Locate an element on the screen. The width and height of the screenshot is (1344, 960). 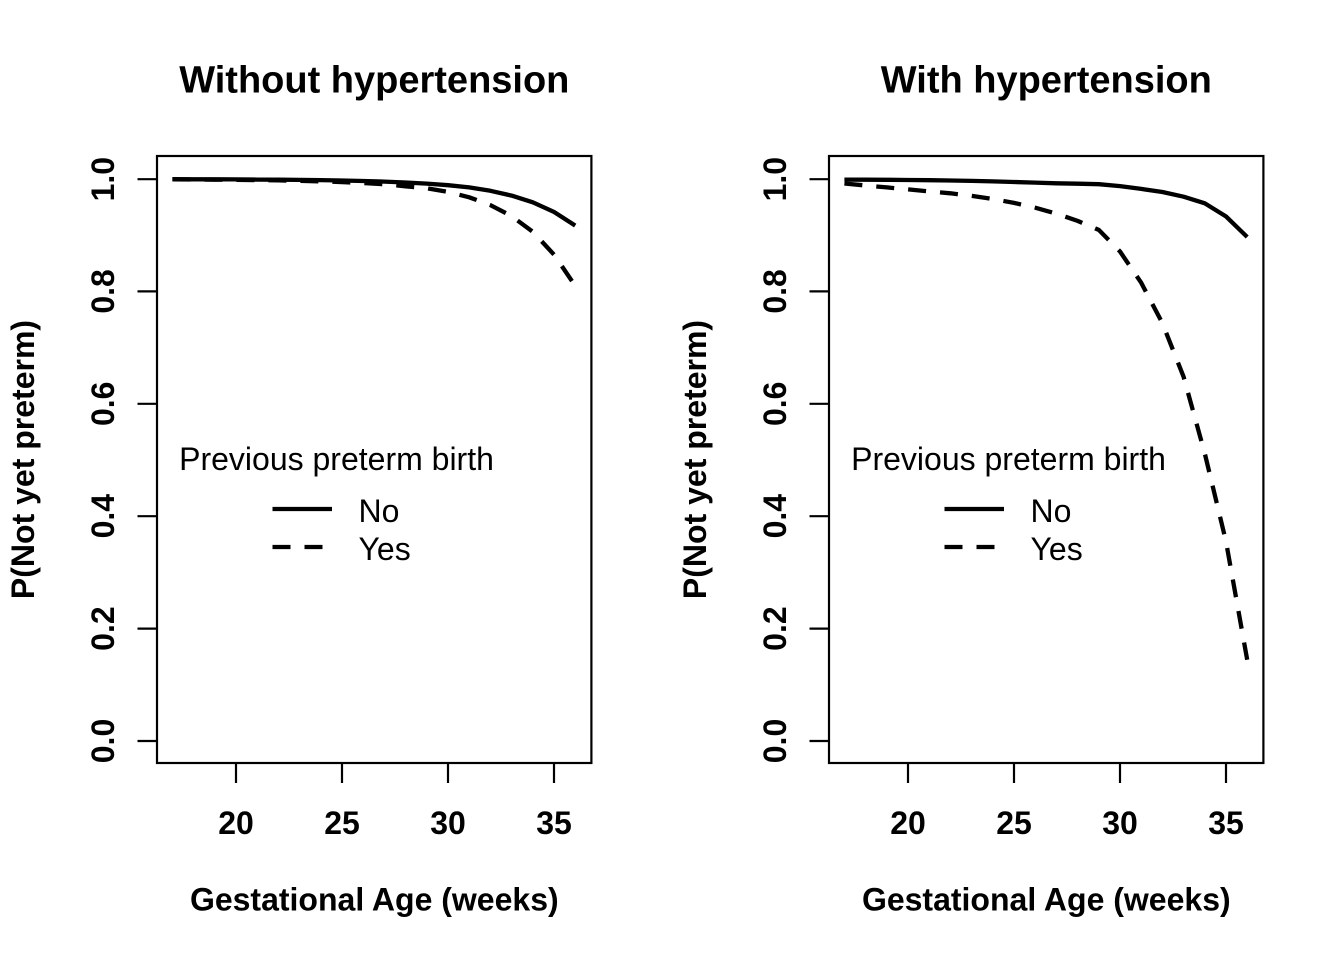
svg-text: Without hypertension is located at coordinates (374, 81).